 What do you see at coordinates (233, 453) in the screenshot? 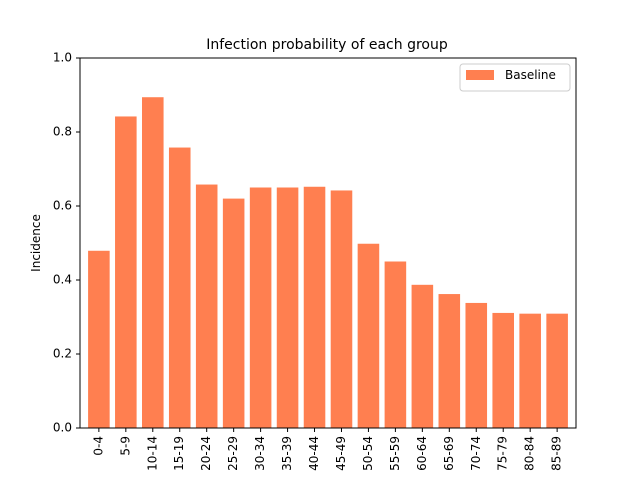
I see `x-tick-label: 25-29` at bounding box center [233, 453].